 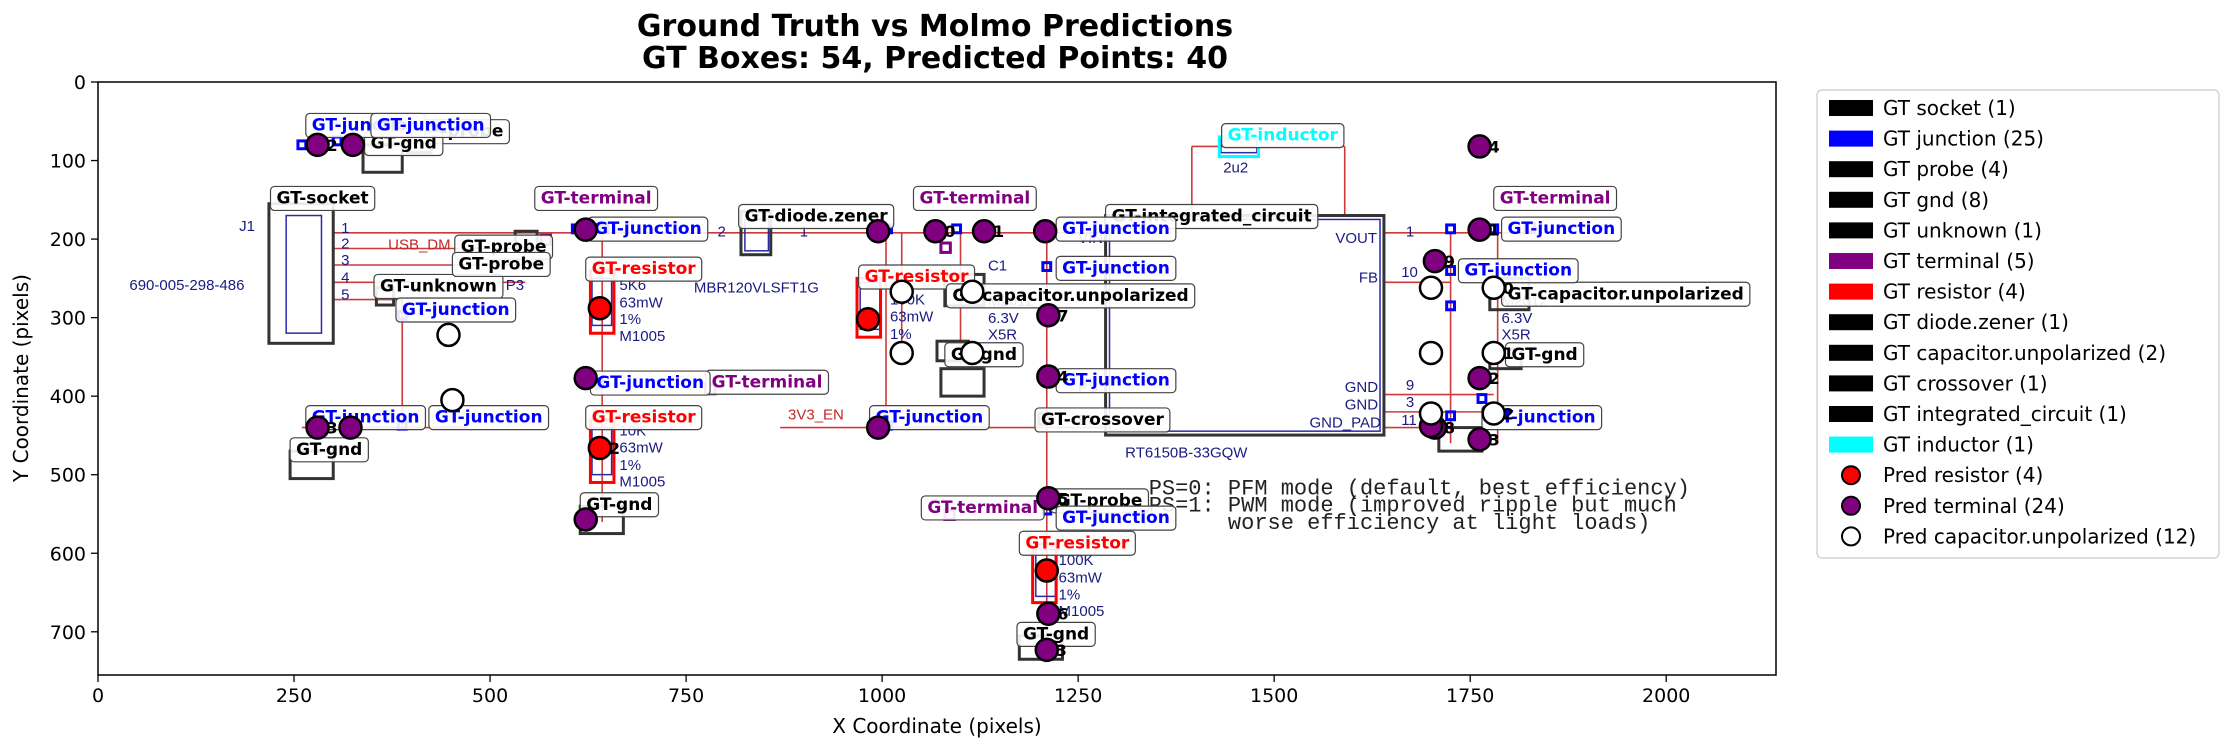 What do you see at coordinates (936, 726) in the screenshot?
I see `x-axis-label: X Coordinate (pixels)` at bounding box center [936, 726].